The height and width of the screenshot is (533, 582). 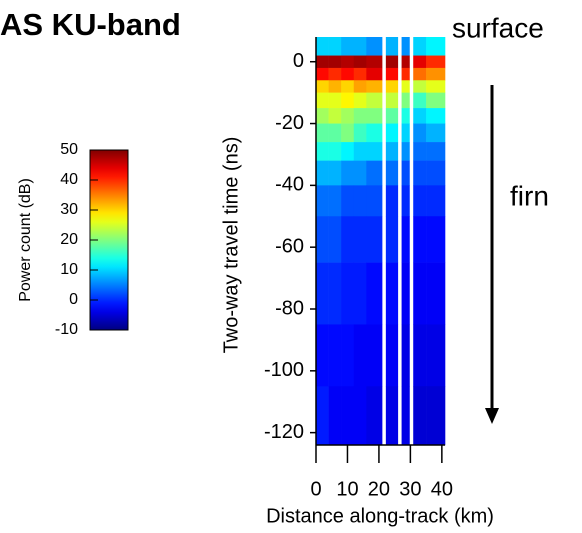 I want to click on x-tick-label: 10, so click(x=347, y=489).